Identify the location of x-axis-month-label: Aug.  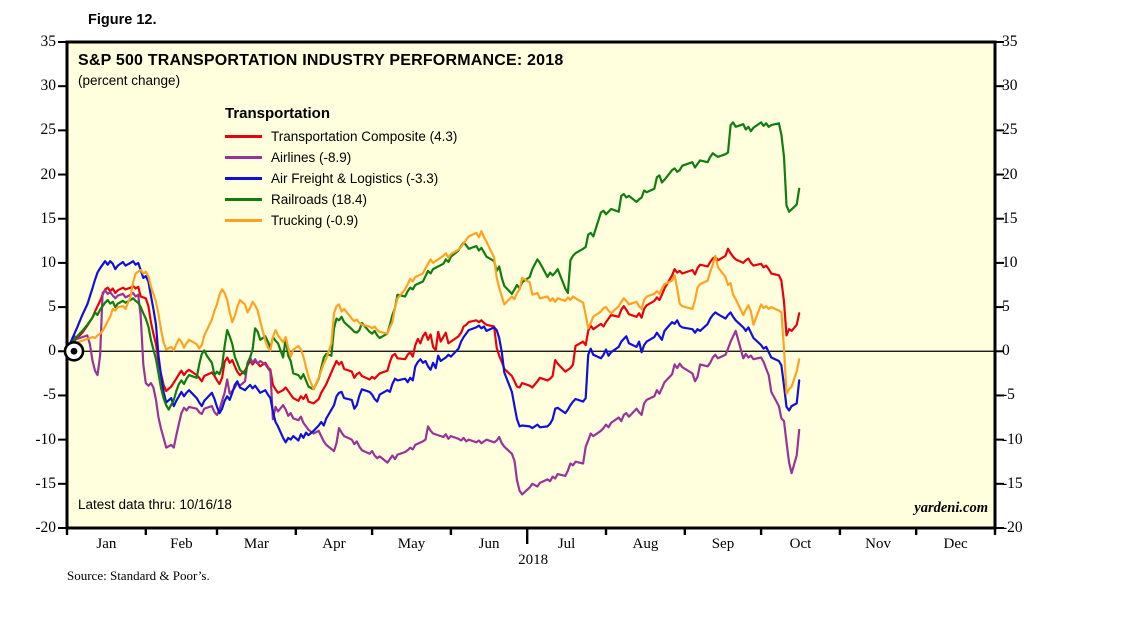
(645, 544).